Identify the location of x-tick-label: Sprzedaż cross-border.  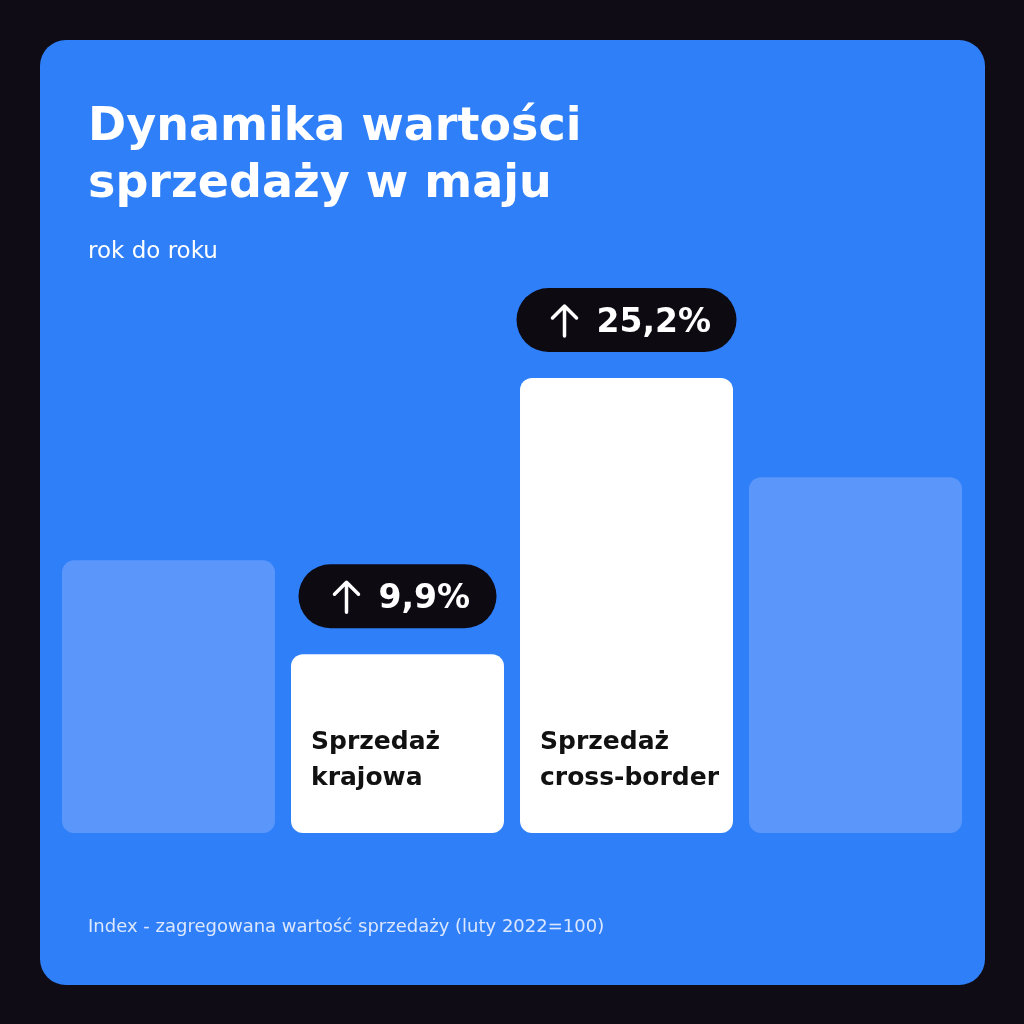
(630, 758).